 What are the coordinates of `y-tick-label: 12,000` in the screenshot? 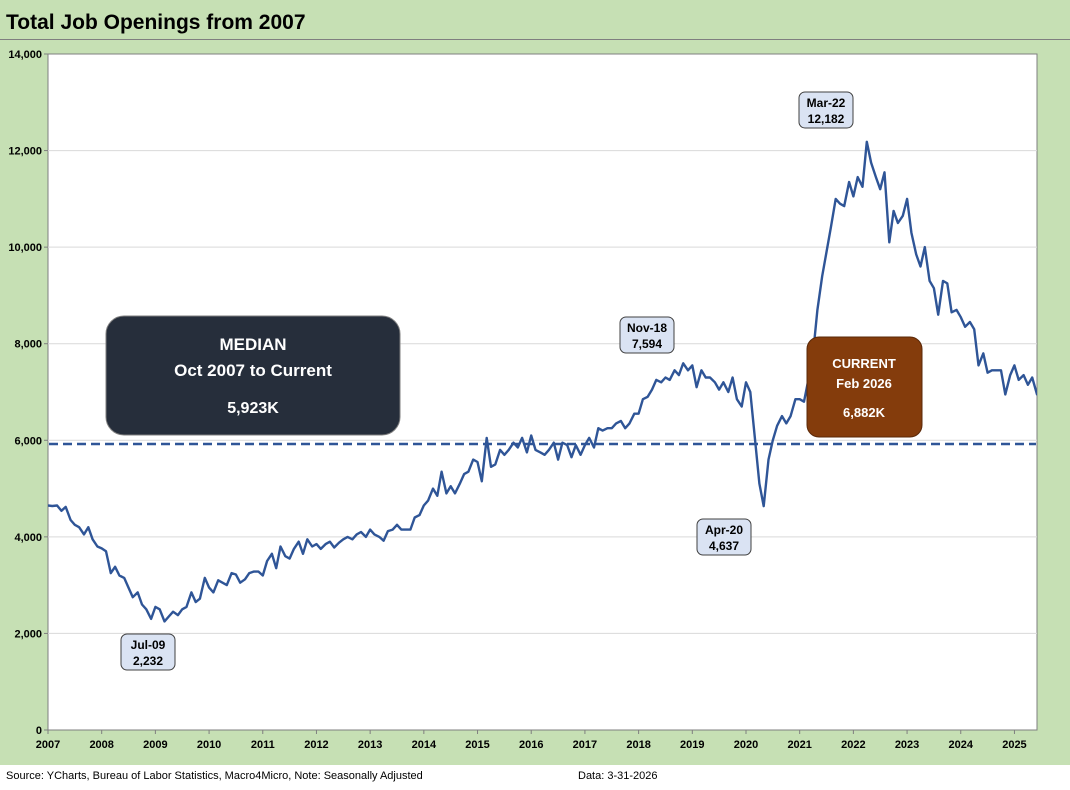 It's located at (25, 152).